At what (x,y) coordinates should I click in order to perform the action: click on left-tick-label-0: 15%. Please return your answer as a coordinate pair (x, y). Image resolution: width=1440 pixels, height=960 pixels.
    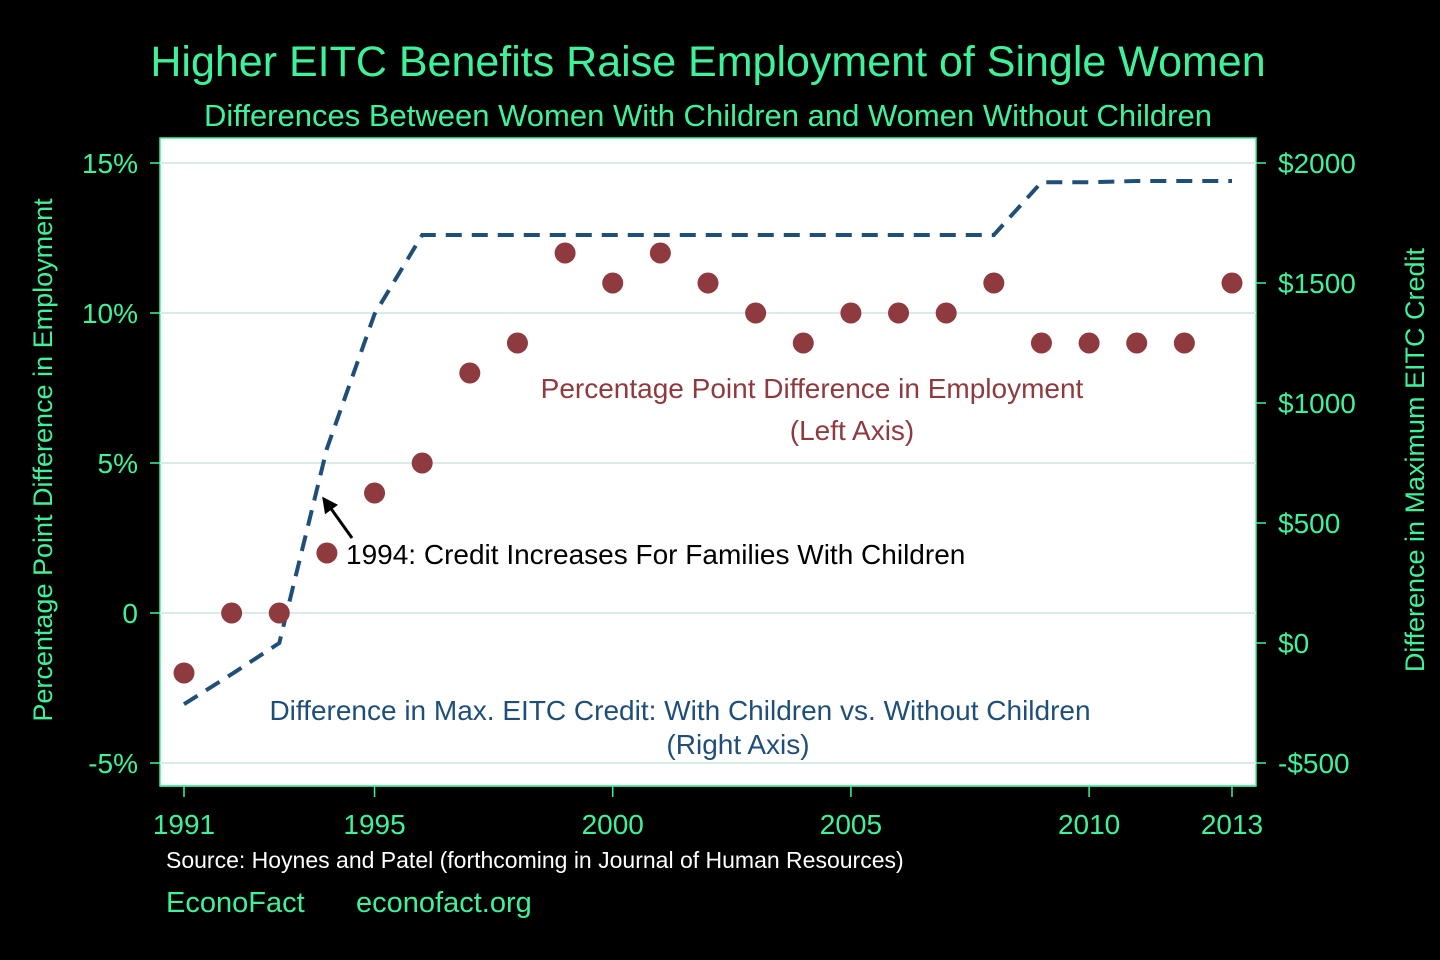
    Looking at the image, I should click on (110, 163).